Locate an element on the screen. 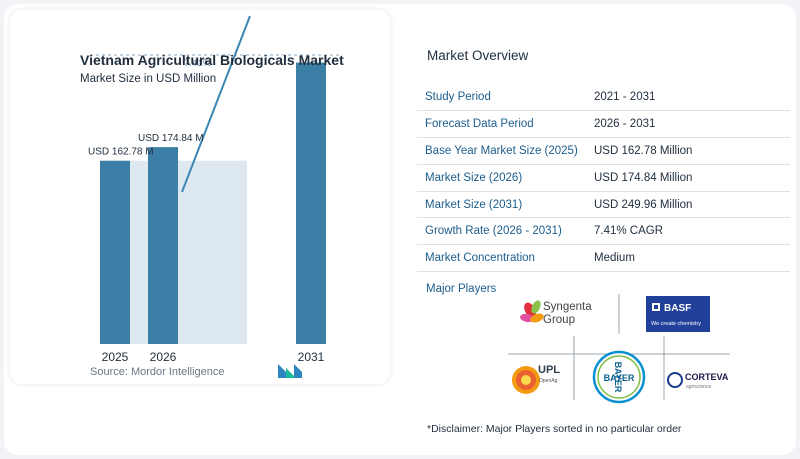 The width and height of the screenshot is (800, 459). chart-labels: 2025 USD 162.78 M 2026 USD 174.84 M 2031 is located at coordinates (206, 248).